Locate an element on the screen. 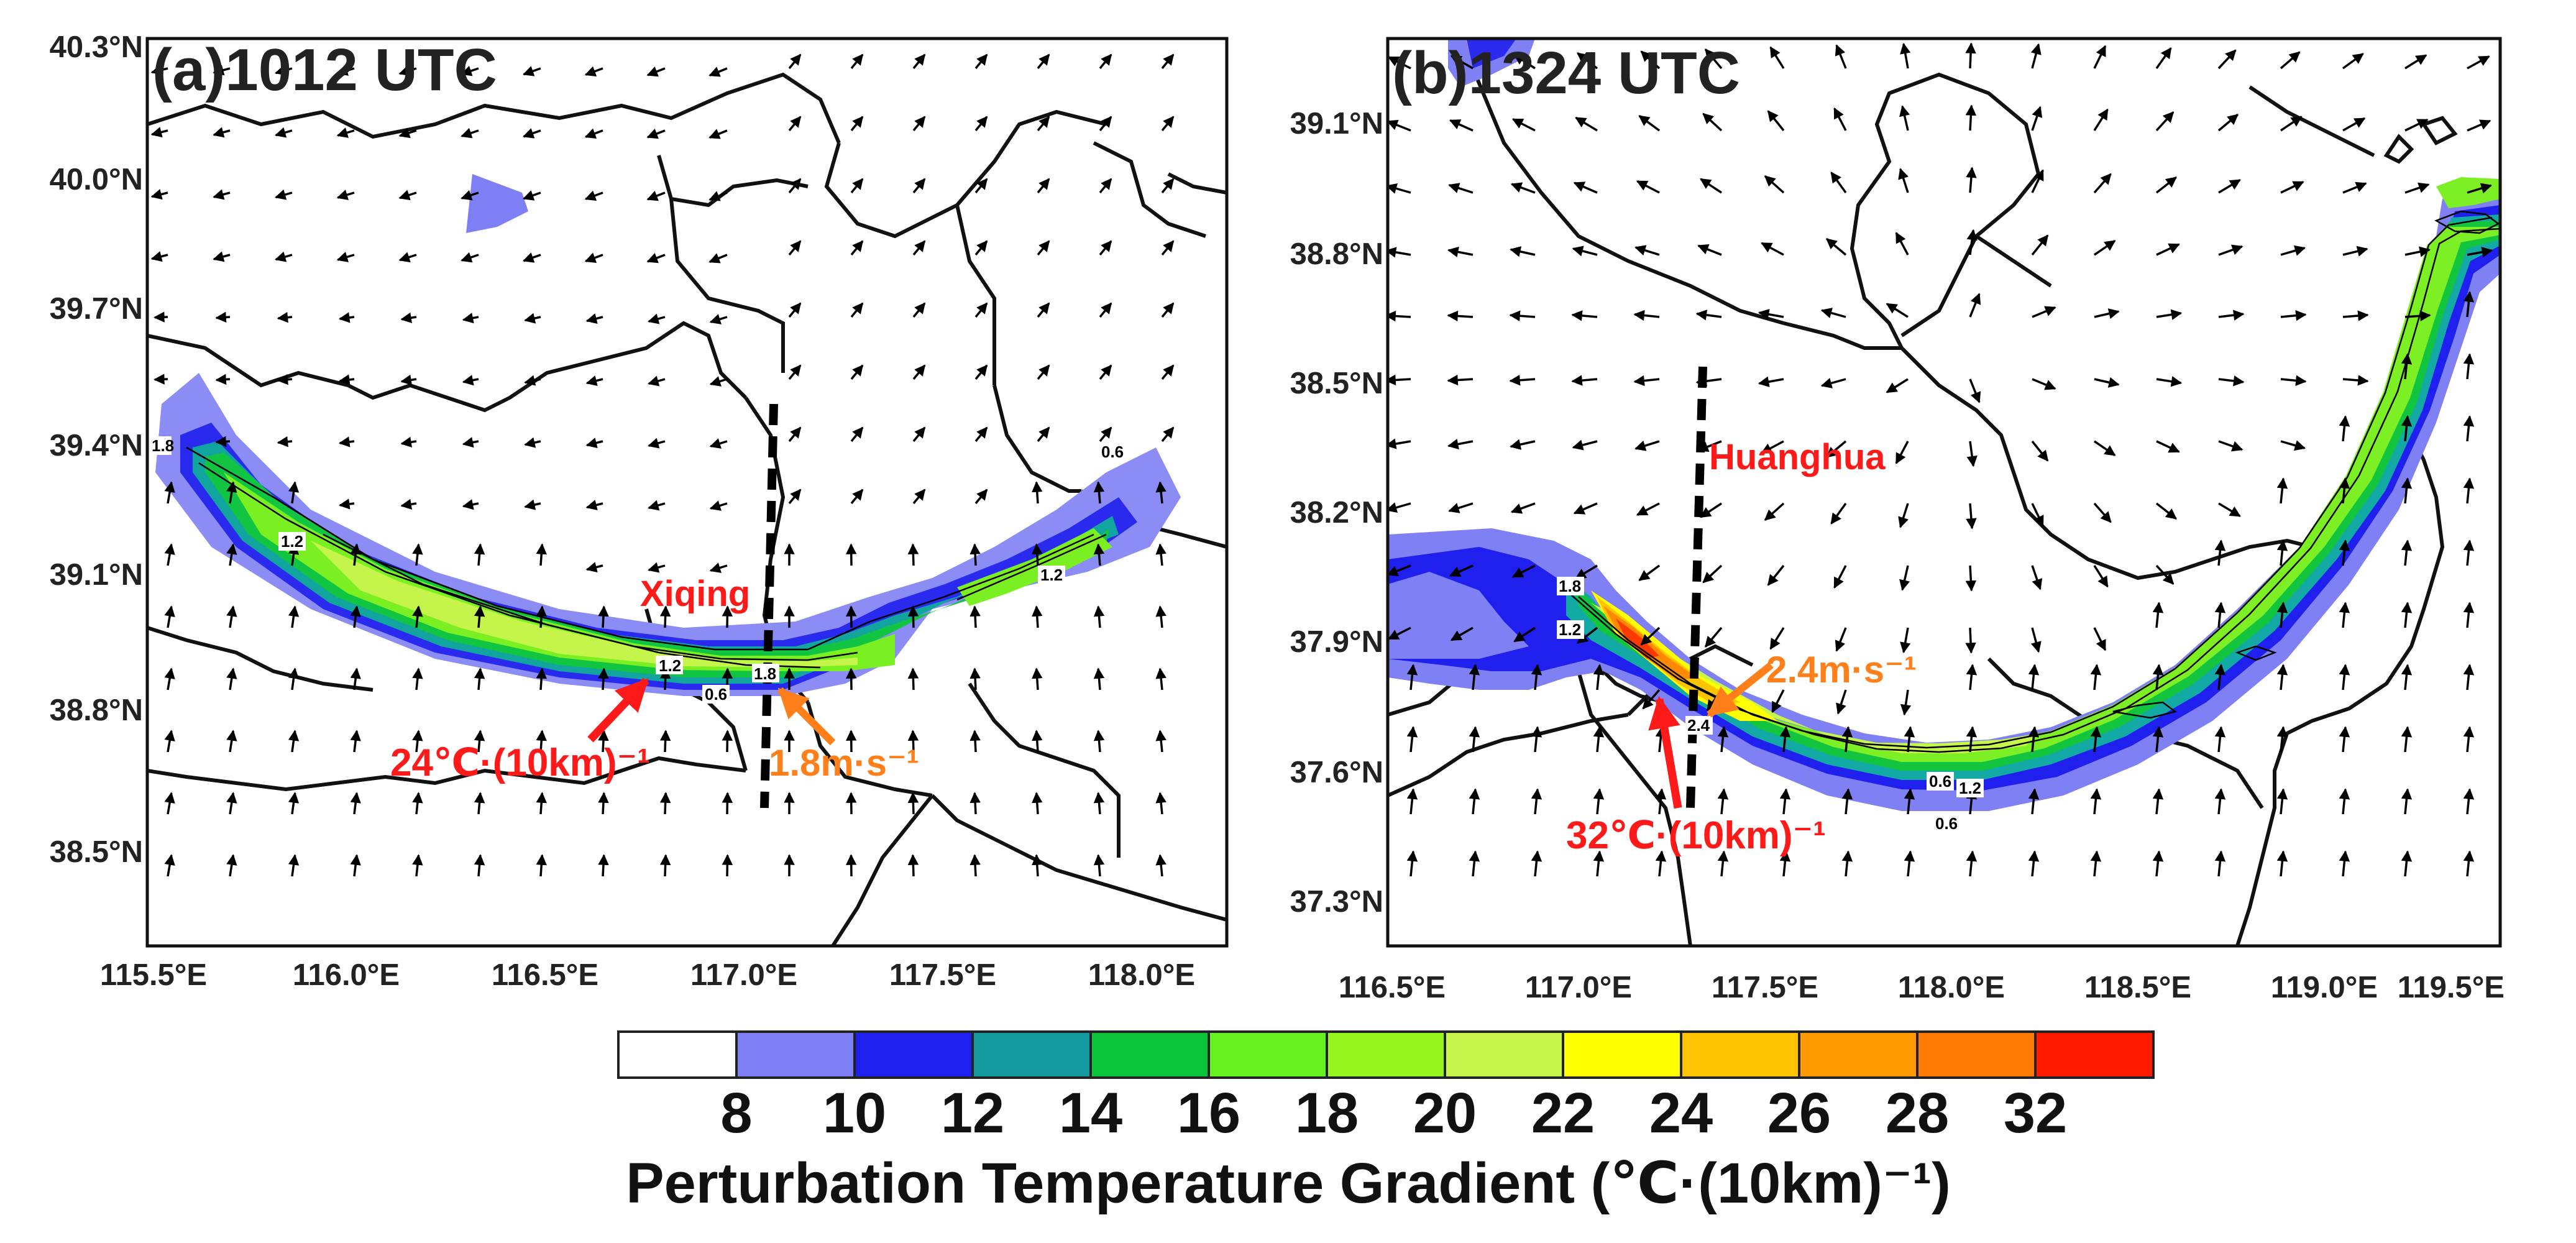 Image resolution: width=2576 pixels, height=1243 pixels. colorbar-tick-label: 28 is located at coordinates (1917, 1113).